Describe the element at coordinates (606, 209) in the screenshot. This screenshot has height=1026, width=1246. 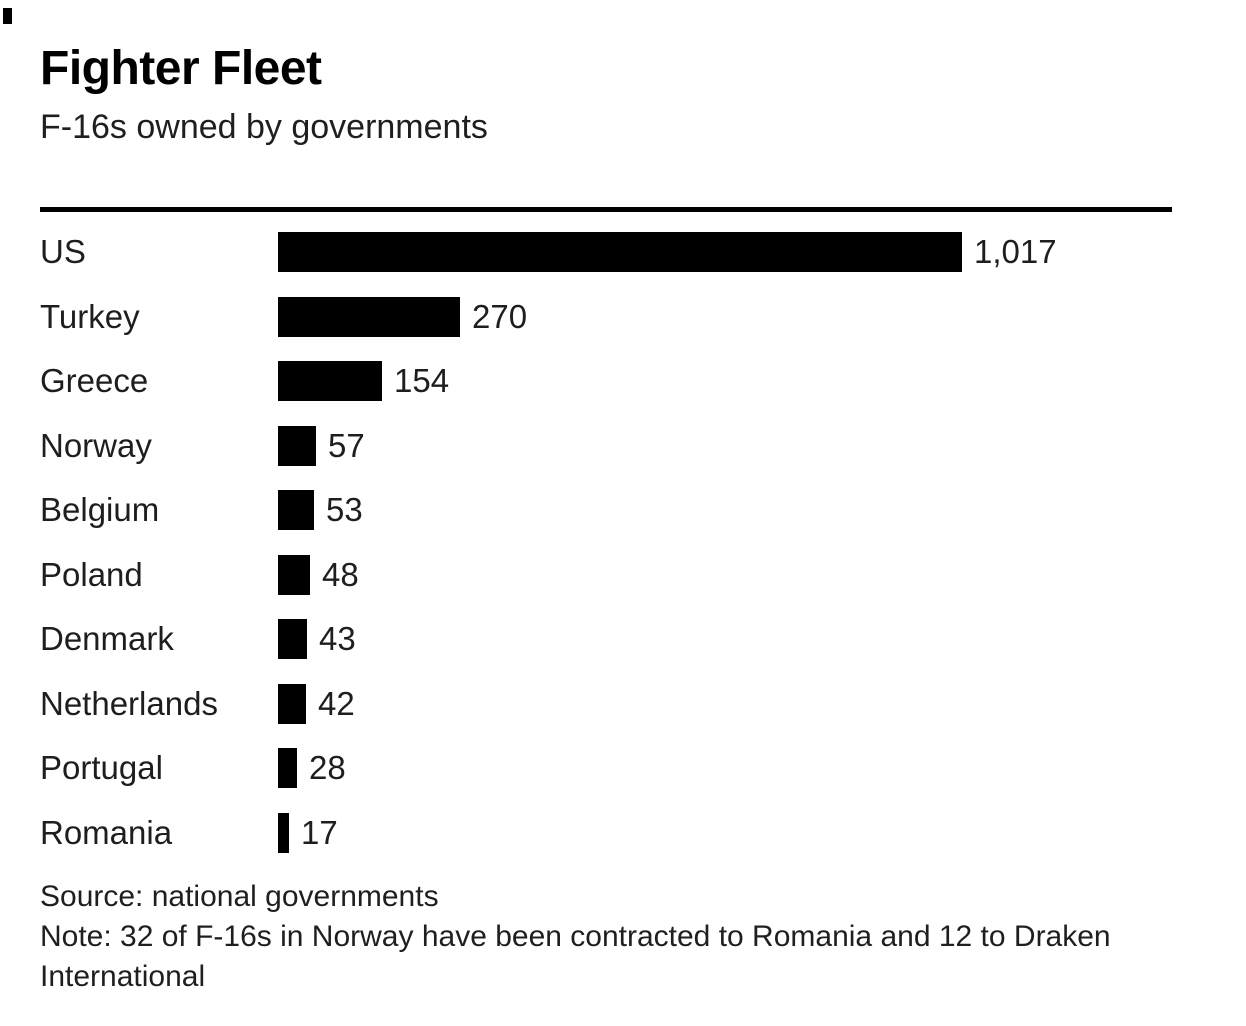
I see `top-rule-divider` at that location.